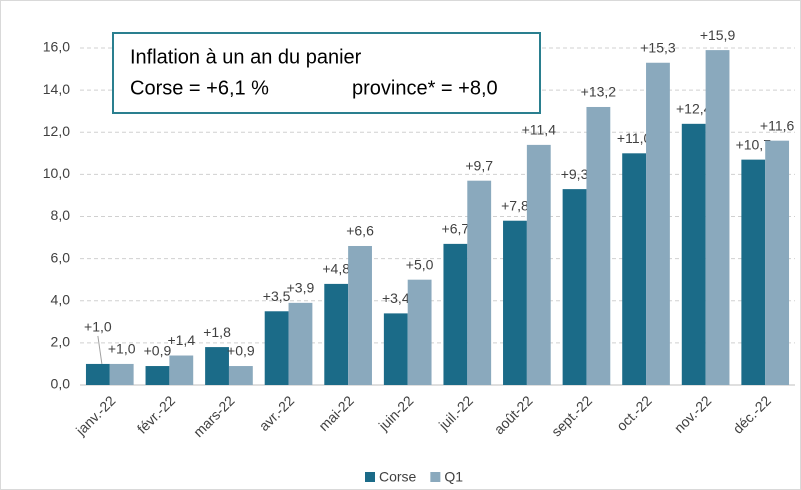 This screenshot has width=801, height=490. Describe the element at coordinates (718, 35) in the screenshot. I see `data-label: +15,9` at that location.